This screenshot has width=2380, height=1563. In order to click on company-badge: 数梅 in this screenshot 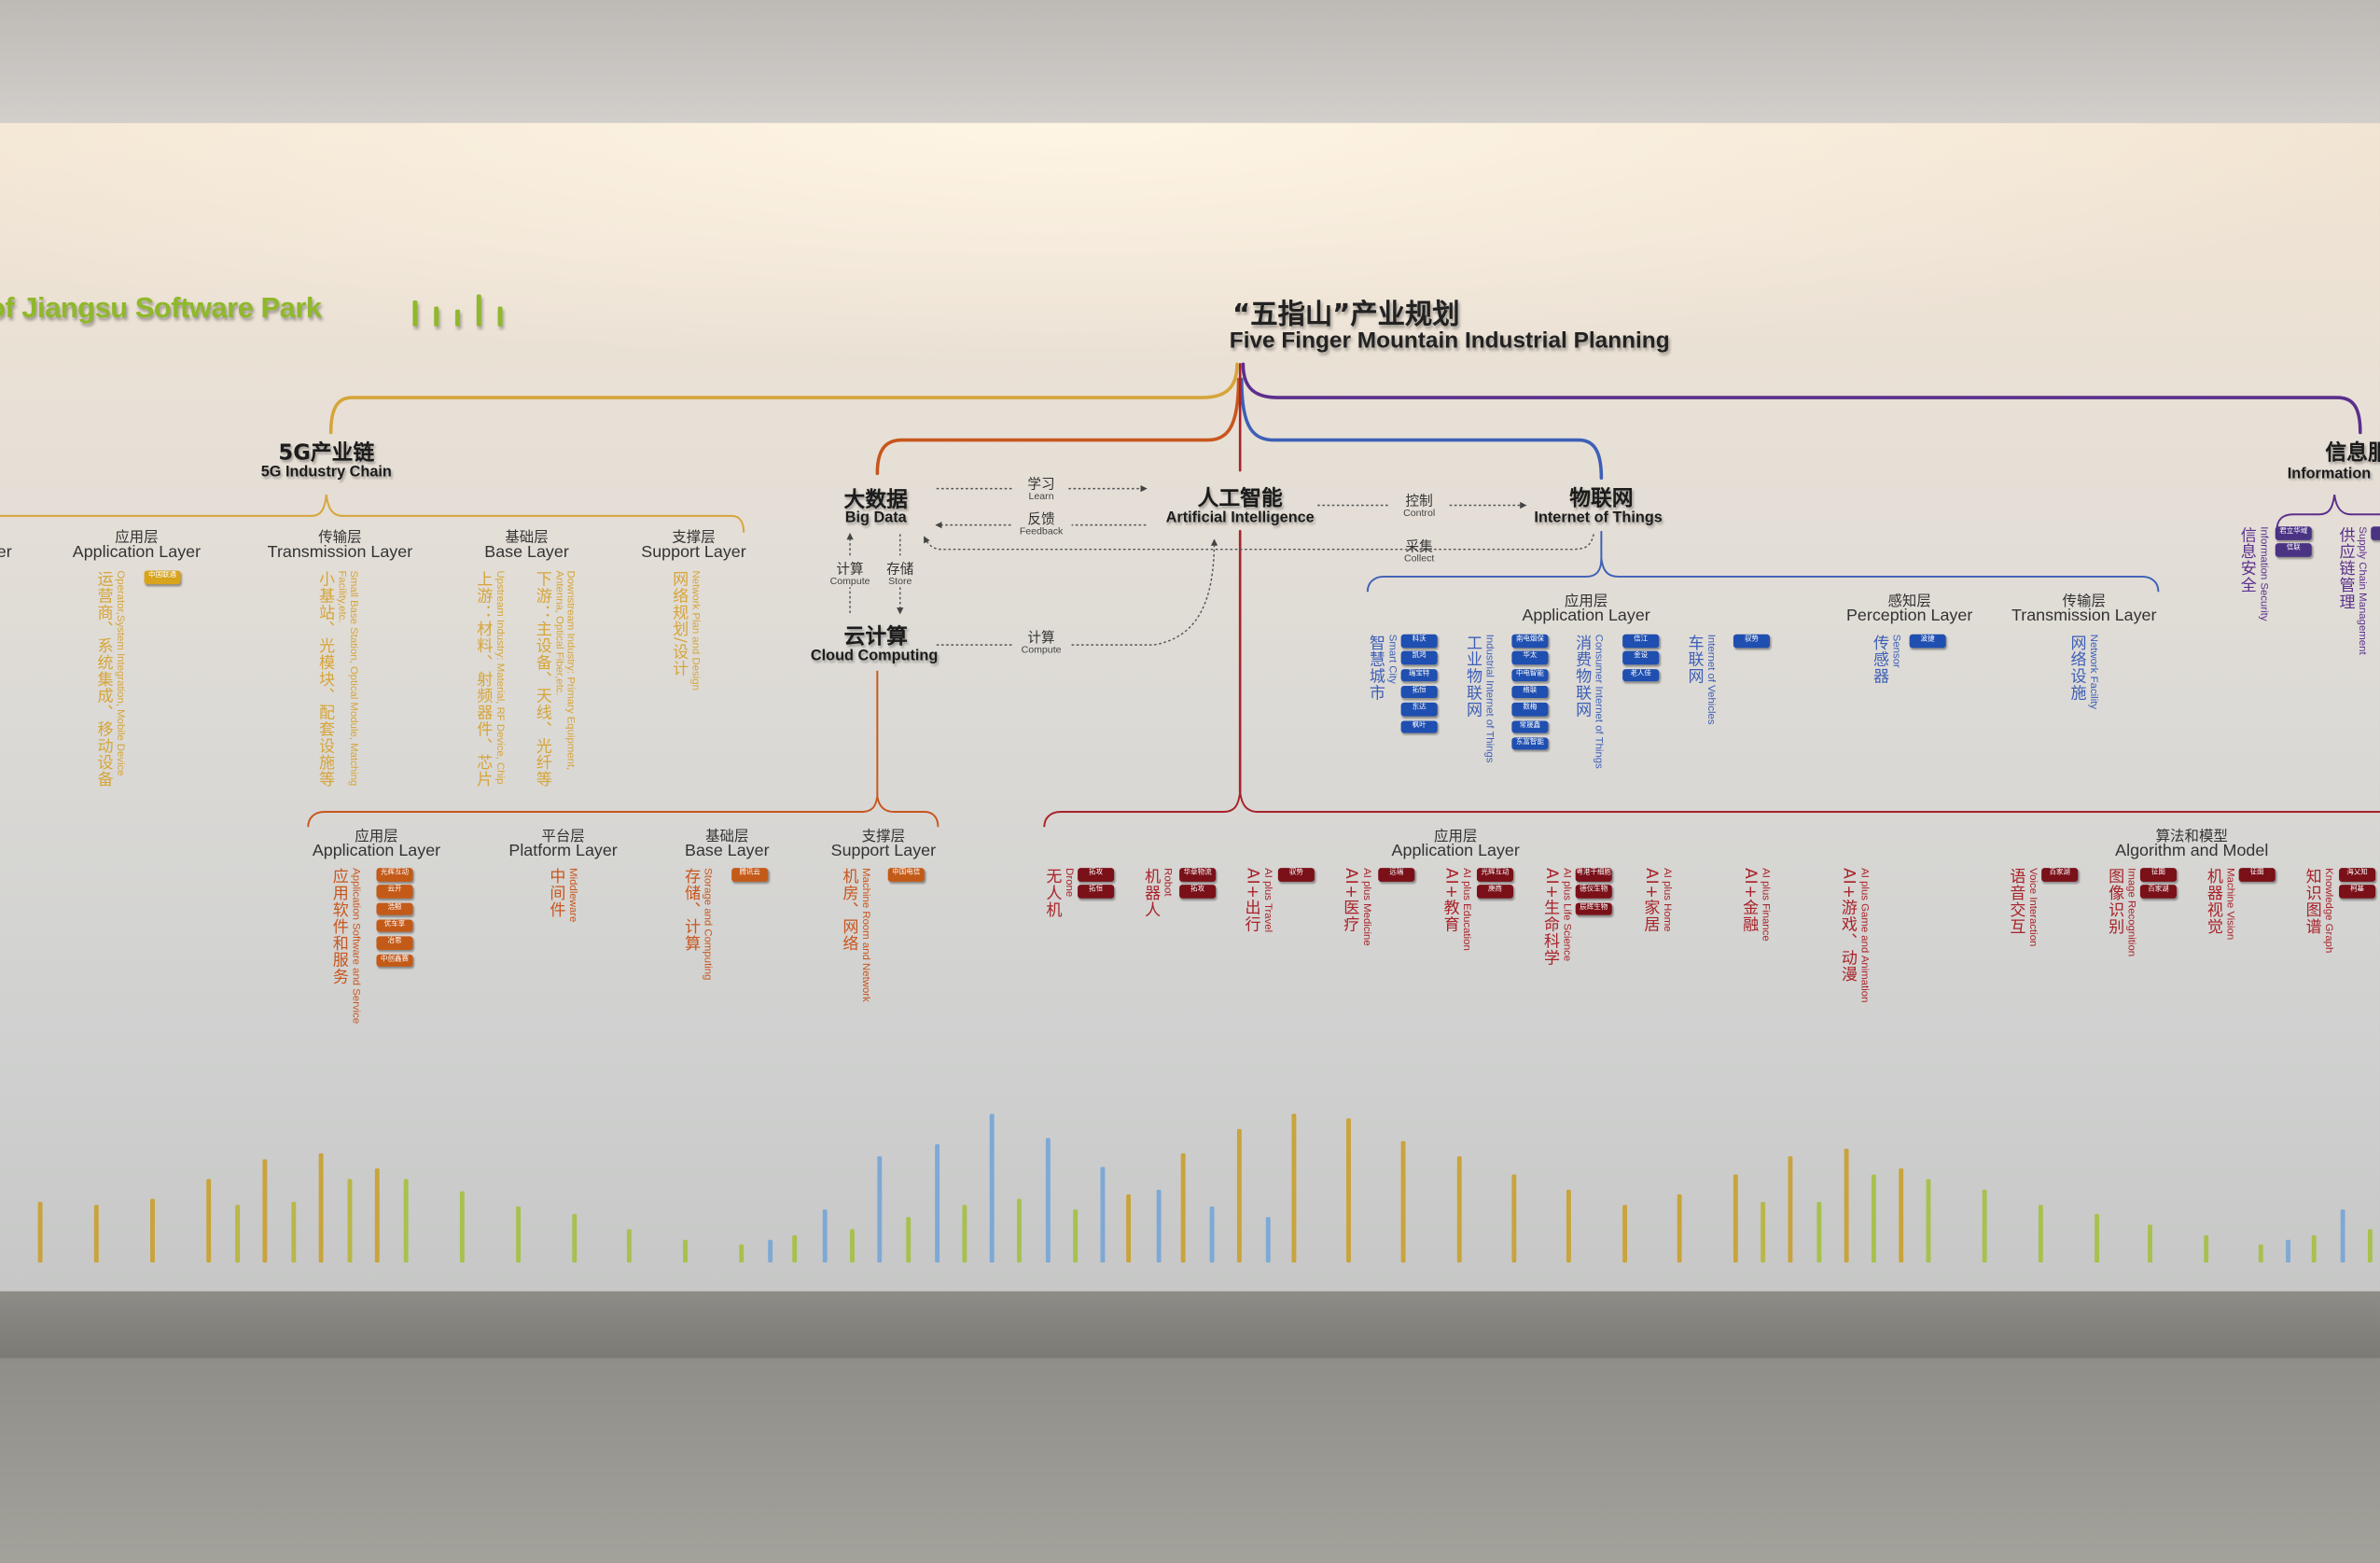, I will do `click(1530, 710)`.